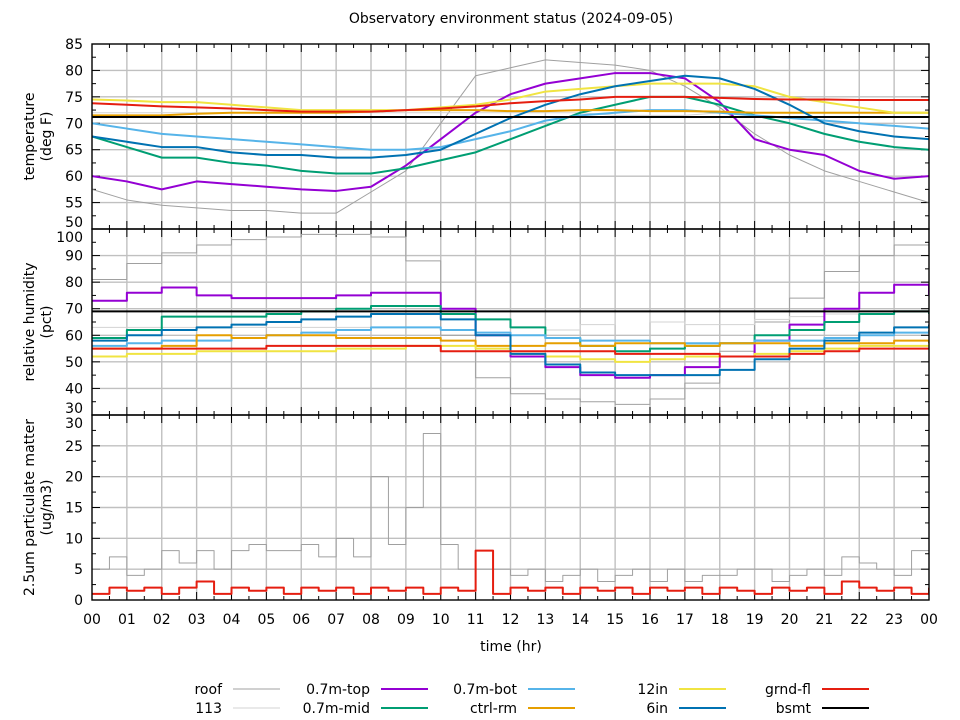  I want to click on series-line-ctrl-rm, so click(510, 342).